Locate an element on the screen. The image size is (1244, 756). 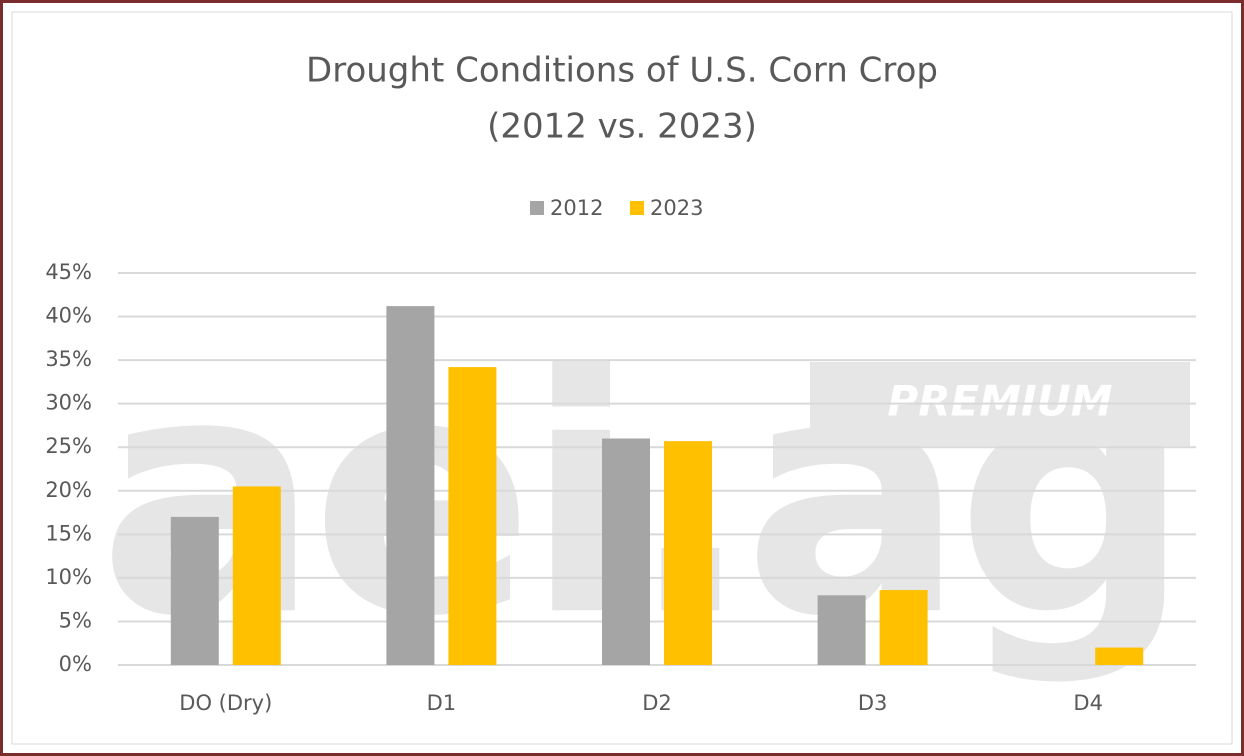
y-tick-label: 5% is located at coordinates (75, 620).